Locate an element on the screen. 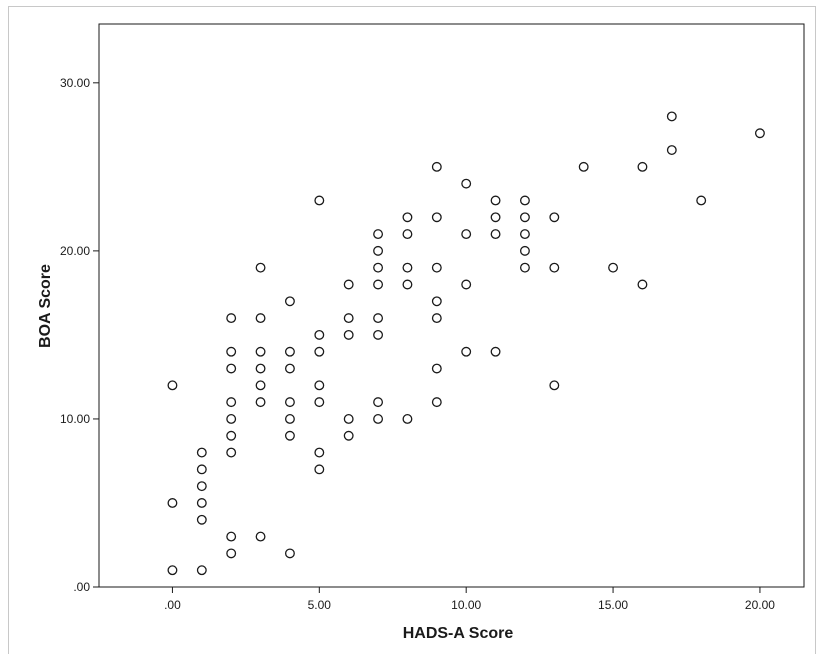  y-axis: .00 10.00 20.00 30.00 is located at coordinates (79, 335).